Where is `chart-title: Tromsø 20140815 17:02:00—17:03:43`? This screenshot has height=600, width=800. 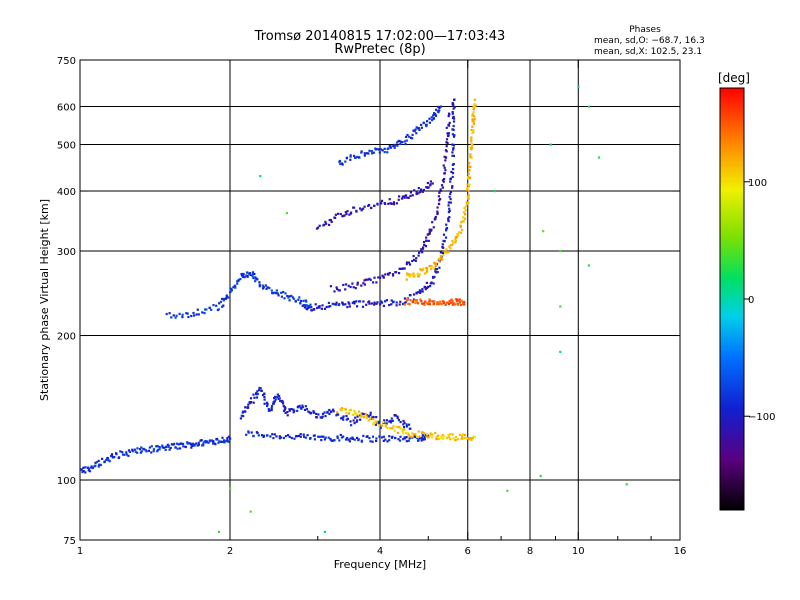 chart-title: Tromsø 20140815 17:02:00—17:03:43 is located at coordinates (380, 36).